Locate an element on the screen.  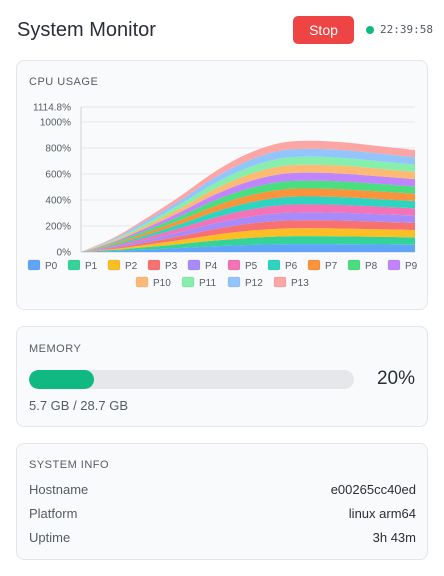
status-indicator-icon is located at coordinates (370, 30).